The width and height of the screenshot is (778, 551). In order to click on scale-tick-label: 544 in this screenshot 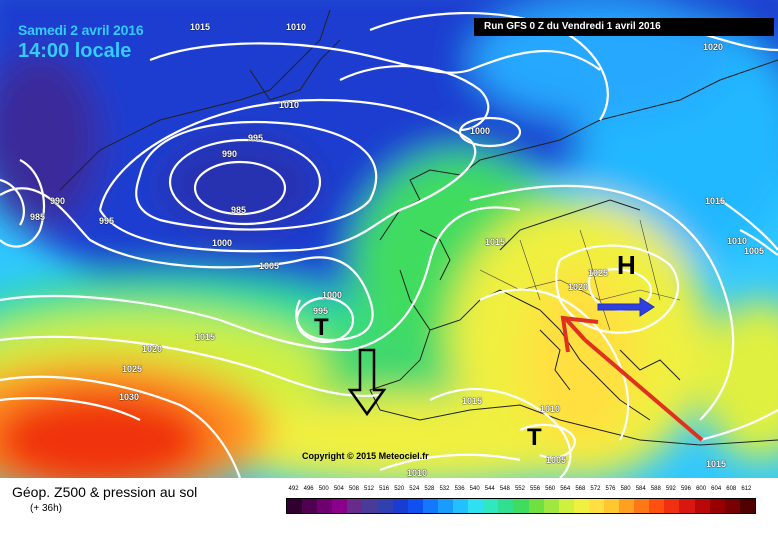, I will do `click(489, 489)`.